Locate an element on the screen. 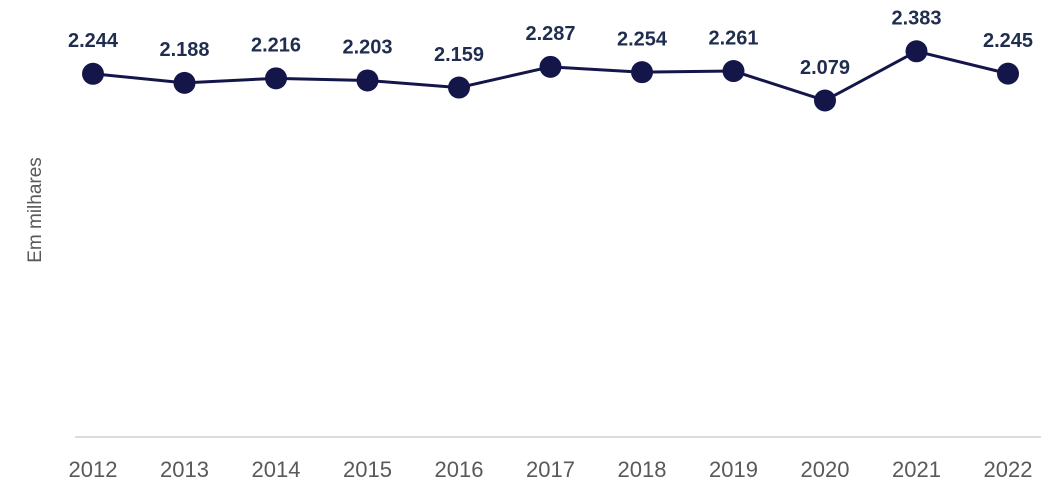  data-label: 2.244 is located at coordinates (93, 41).